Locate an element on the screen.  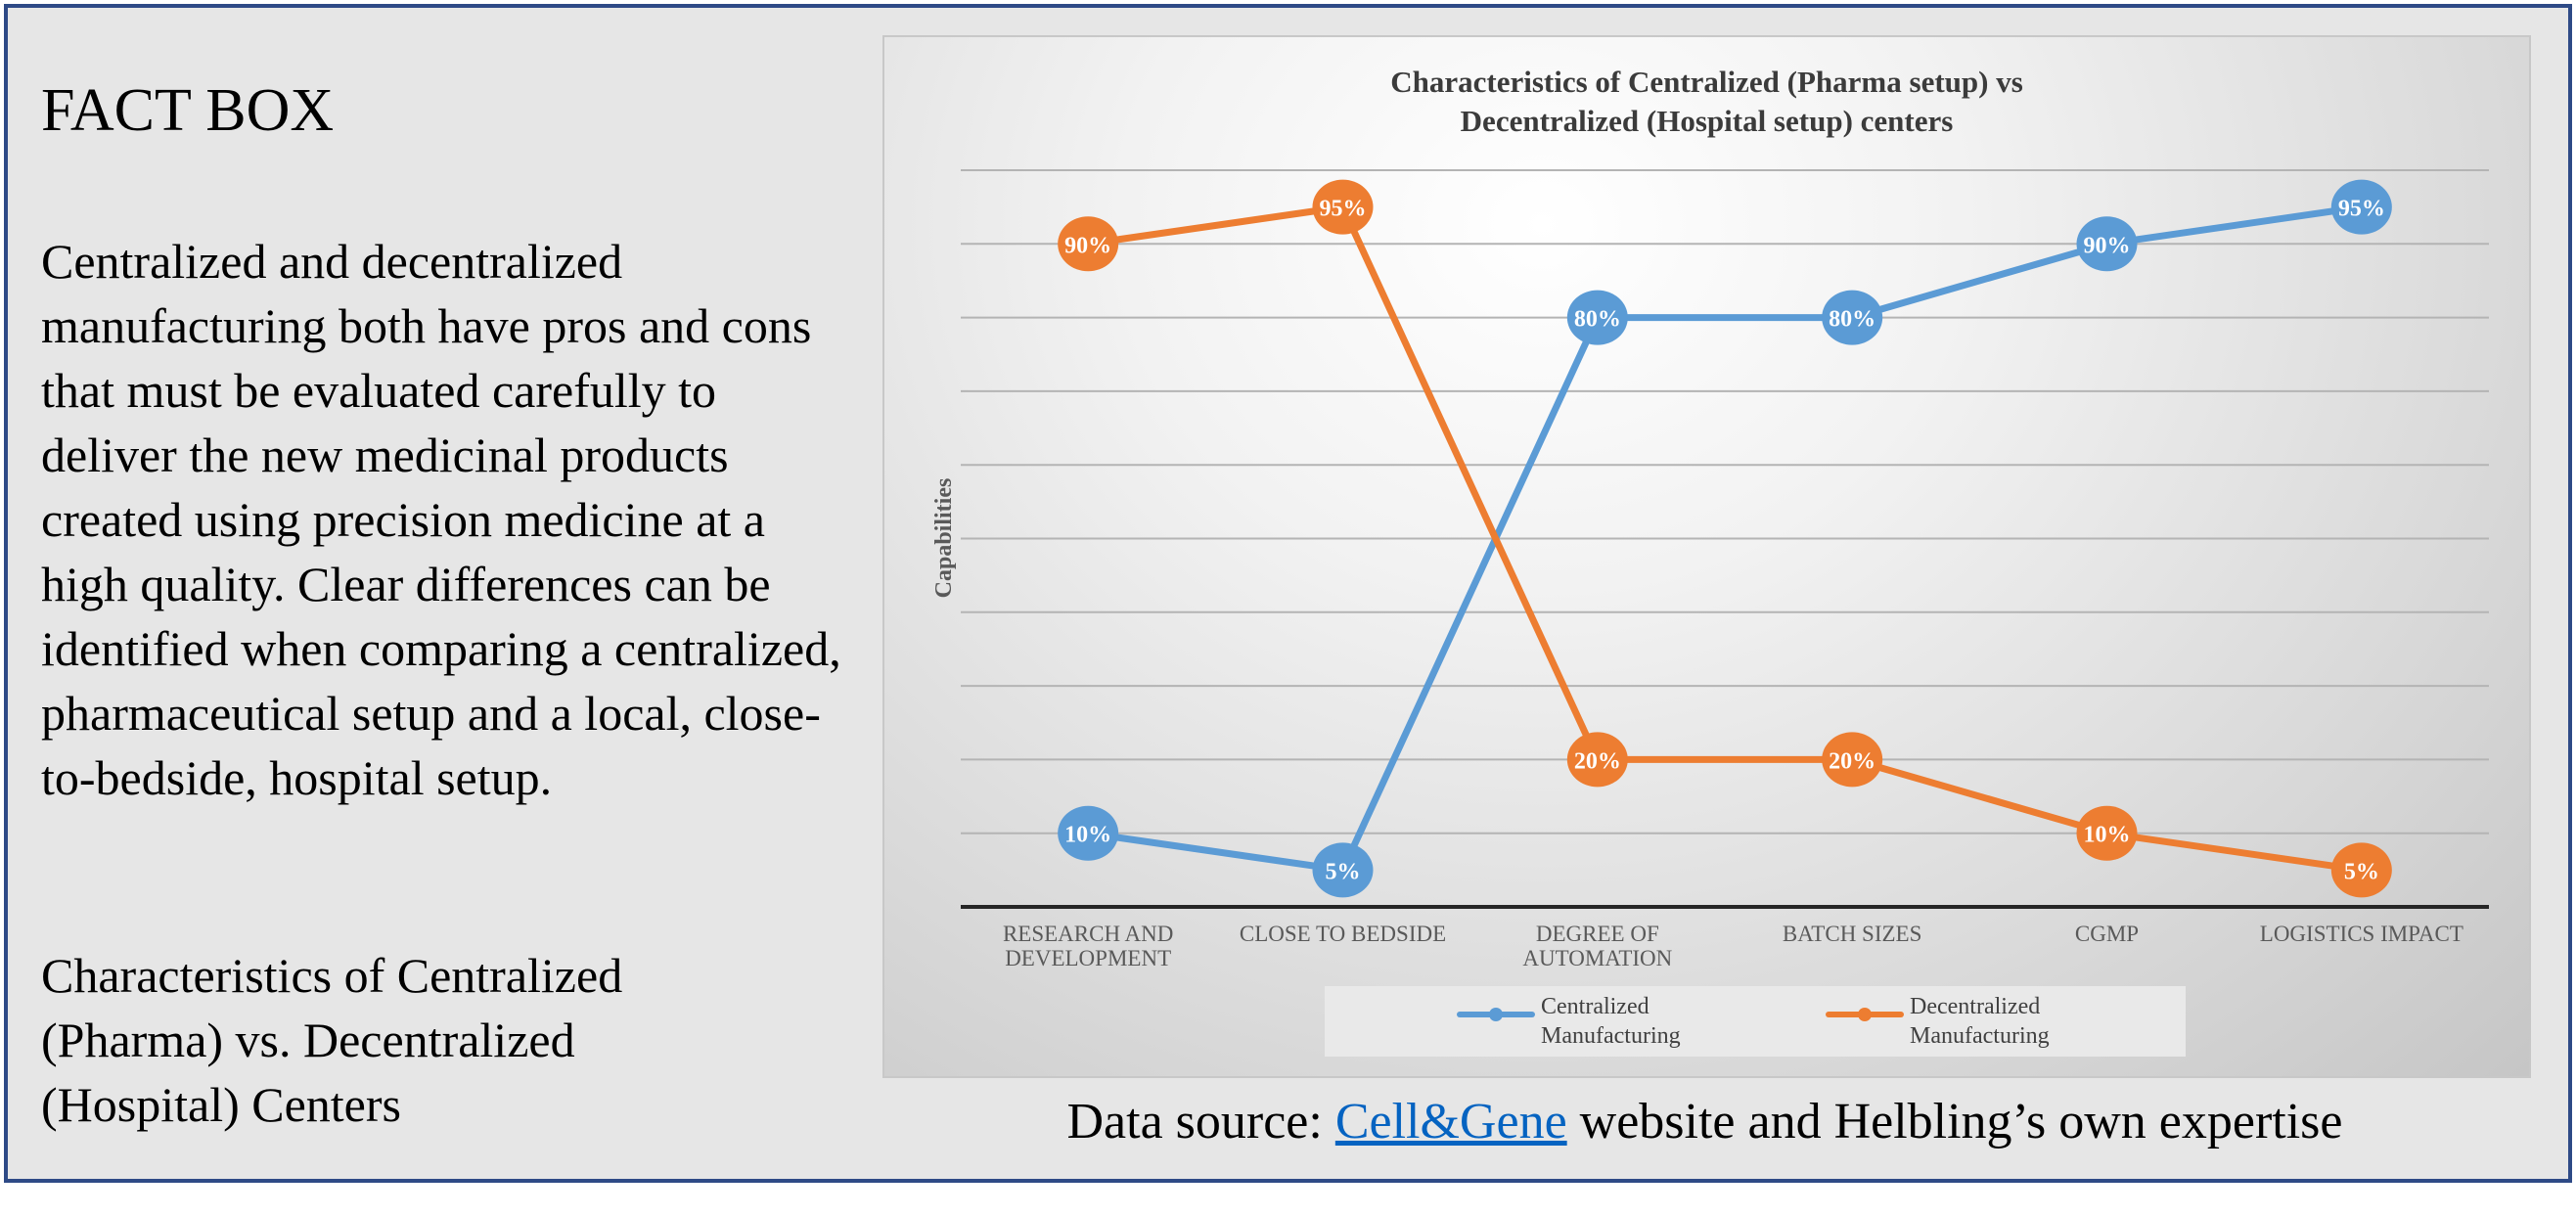
decentralized-data-label: 5% is located at coordinates (2361, 872).